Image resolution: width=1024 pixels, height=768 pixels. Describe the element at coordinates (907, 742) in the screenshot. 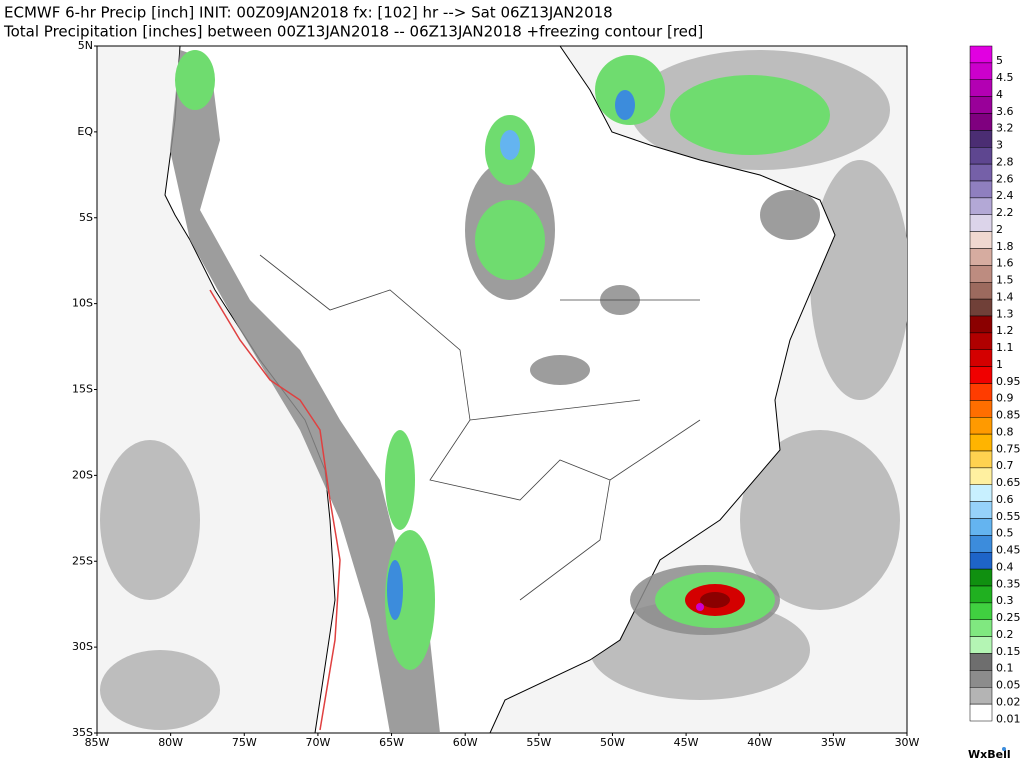

I see `lon-label: 30W` at that location.